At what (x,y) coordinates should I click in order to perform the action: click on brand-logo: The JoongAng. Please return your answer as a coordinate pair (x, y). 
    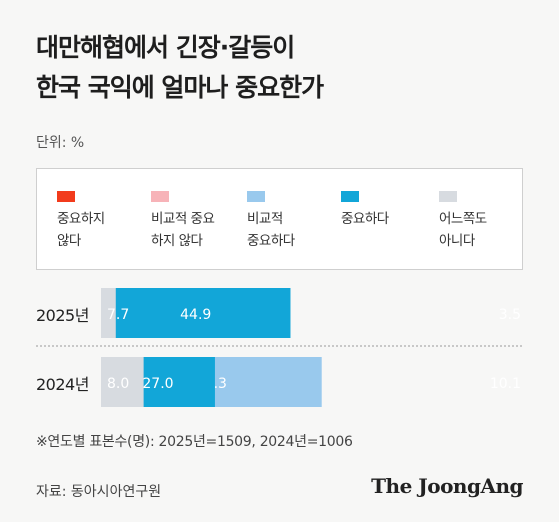
    Looking at the image, I should click on (447, 486).